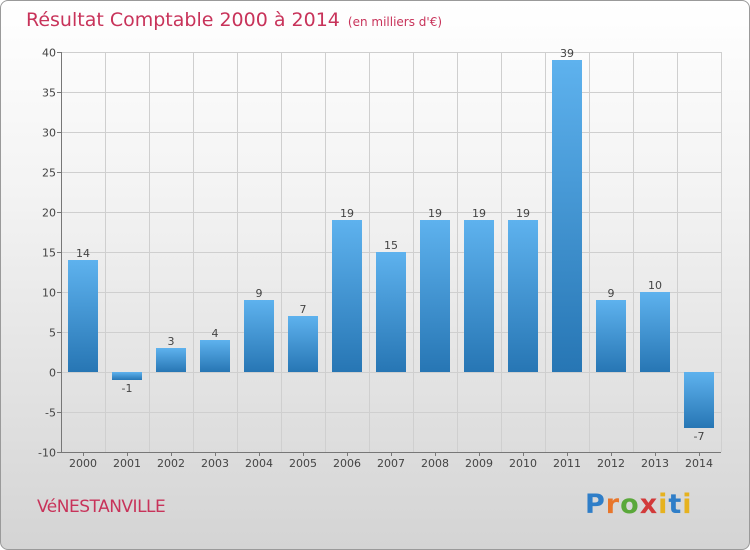 The height and width of the screenshot is (550, 750). What do you see at coordinates (49, 133) in the screenshot?
I see `y-tick-label: 30` at bounding box center [49, 133].